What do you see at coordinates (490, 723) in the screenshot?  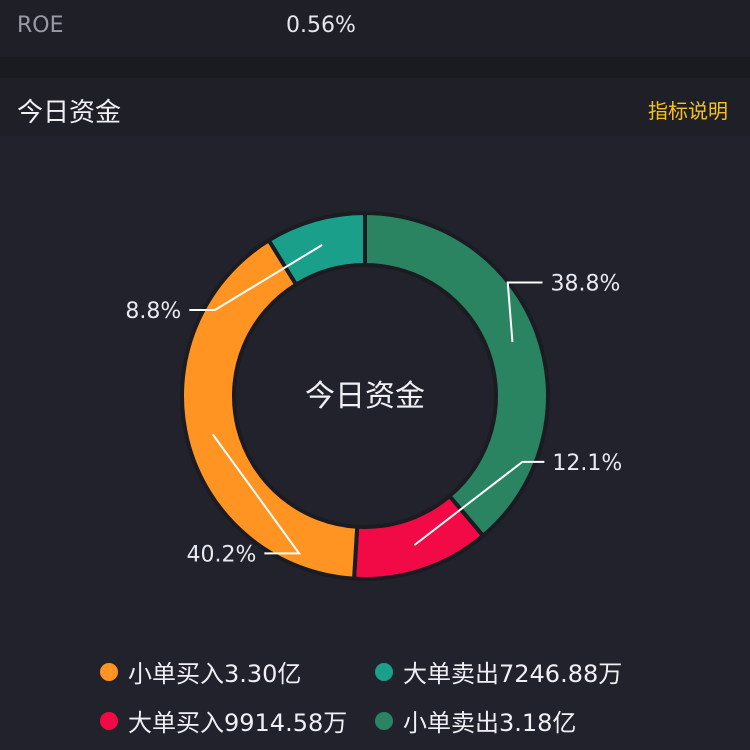 I see `legend-label: 小单卖出3.18亿` at bounding box center [490, 723].